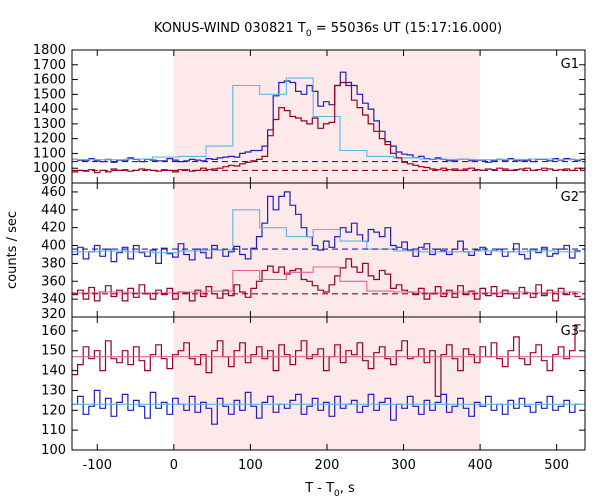 Image resolution: width=600 pixels, height=500 pixels. Describe the element at coordinates (329, 490) in the screenshot. I see `x-axis-label: T - T0, s` at that location.